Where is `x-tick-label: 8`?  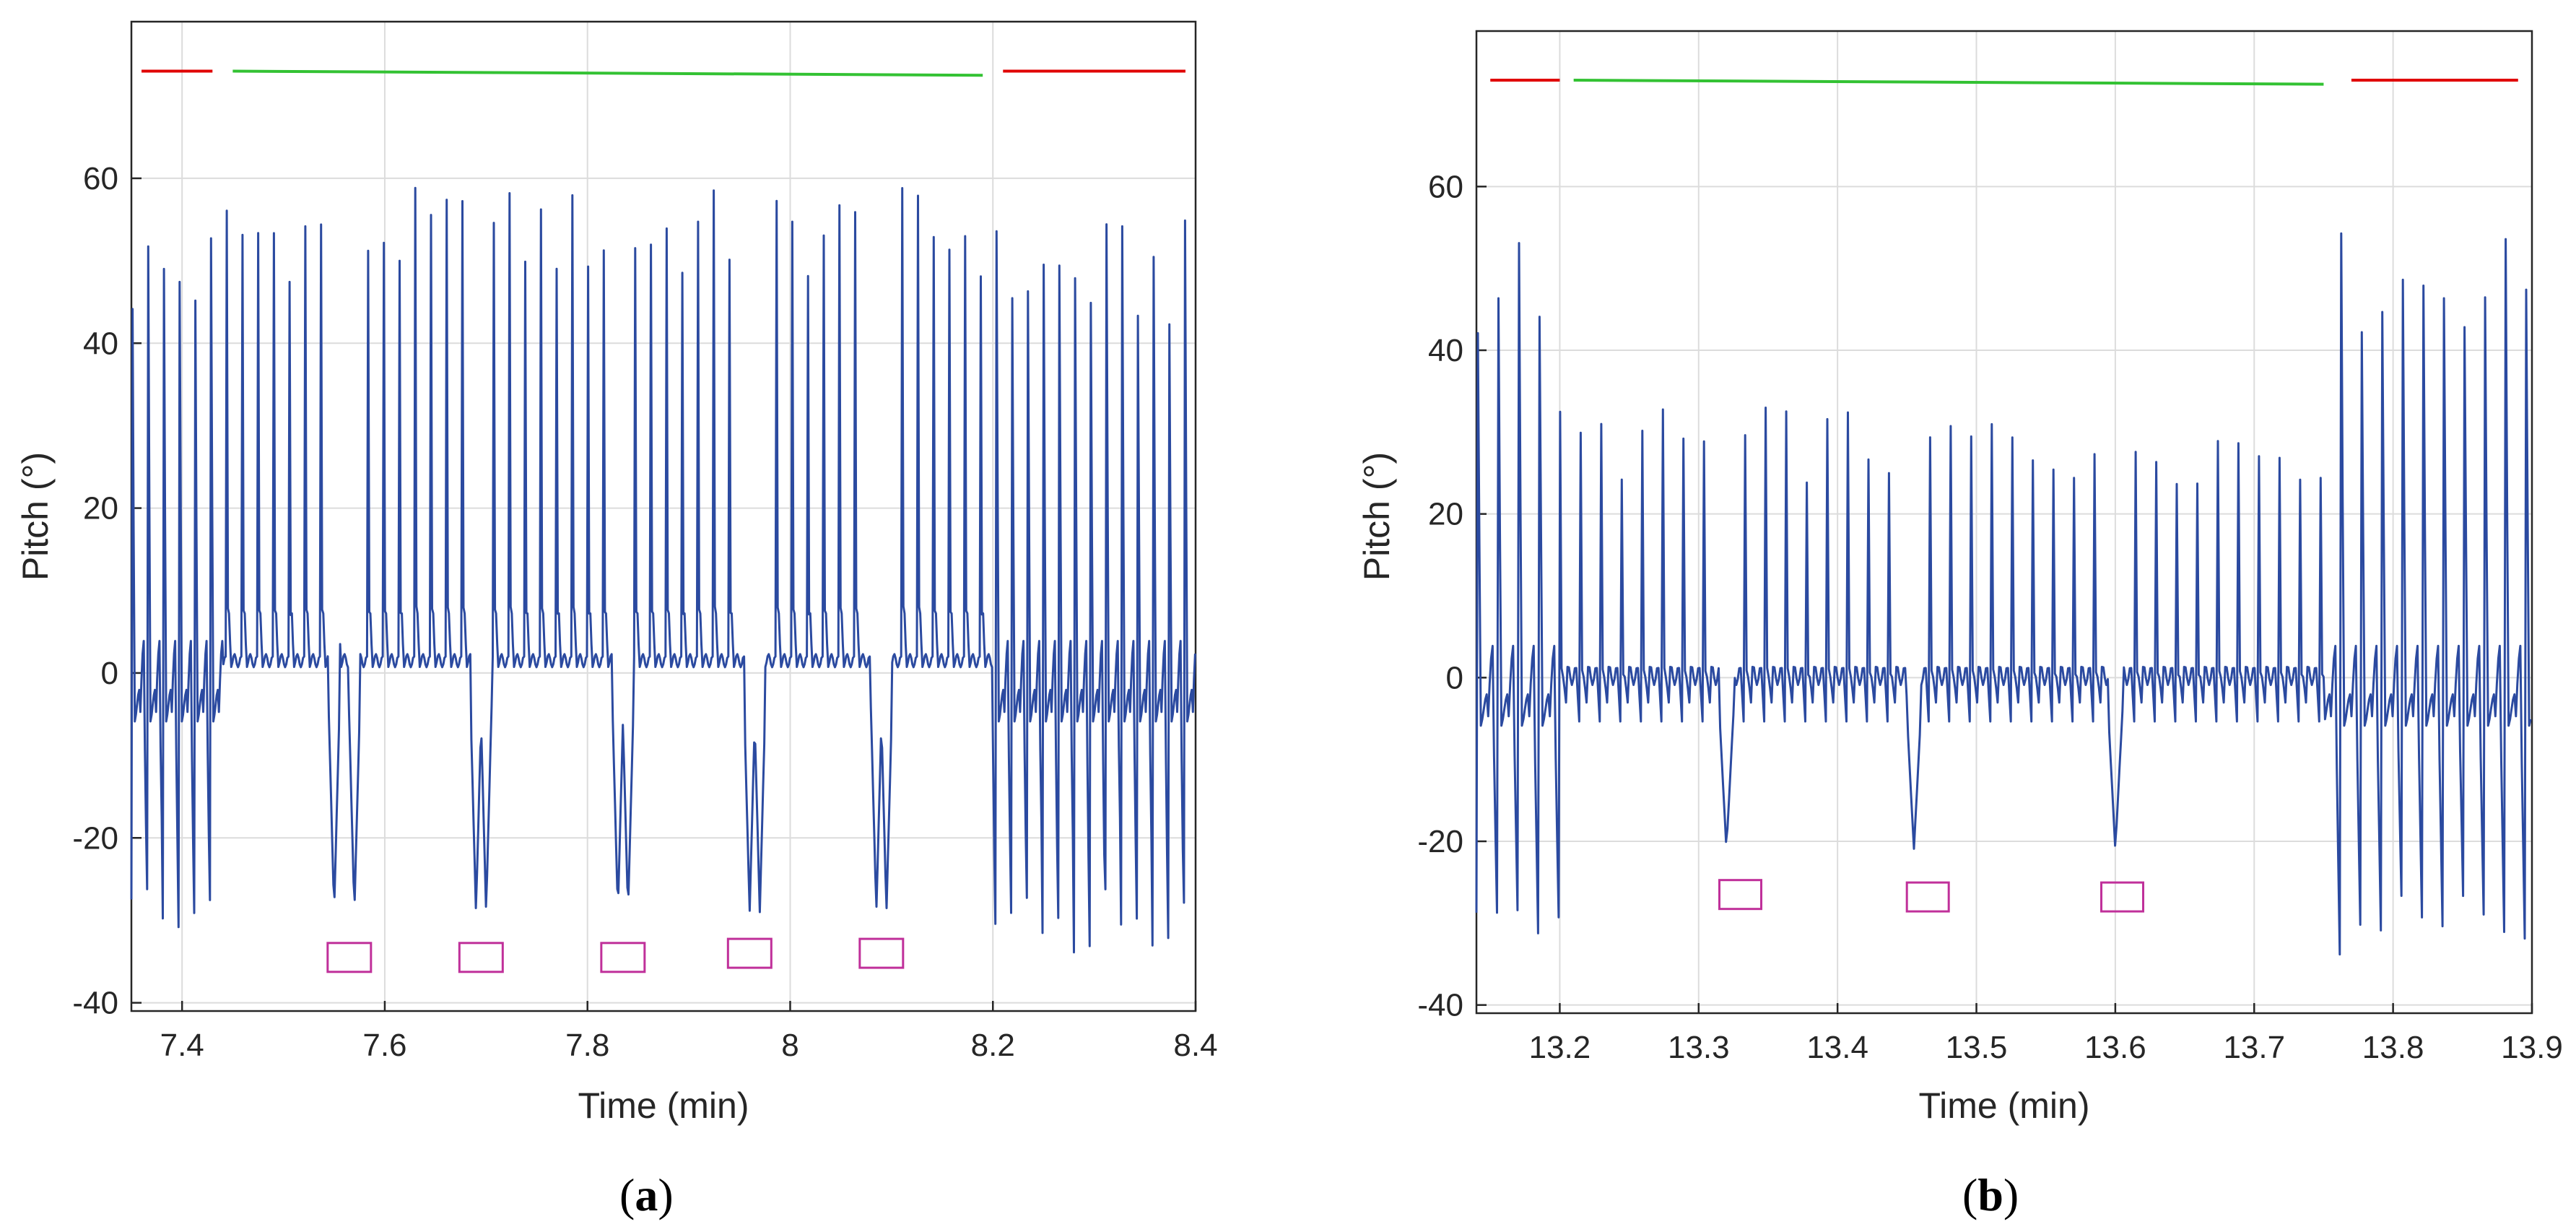 x-tick-label: 8 is located at coordinates (790, 1046).